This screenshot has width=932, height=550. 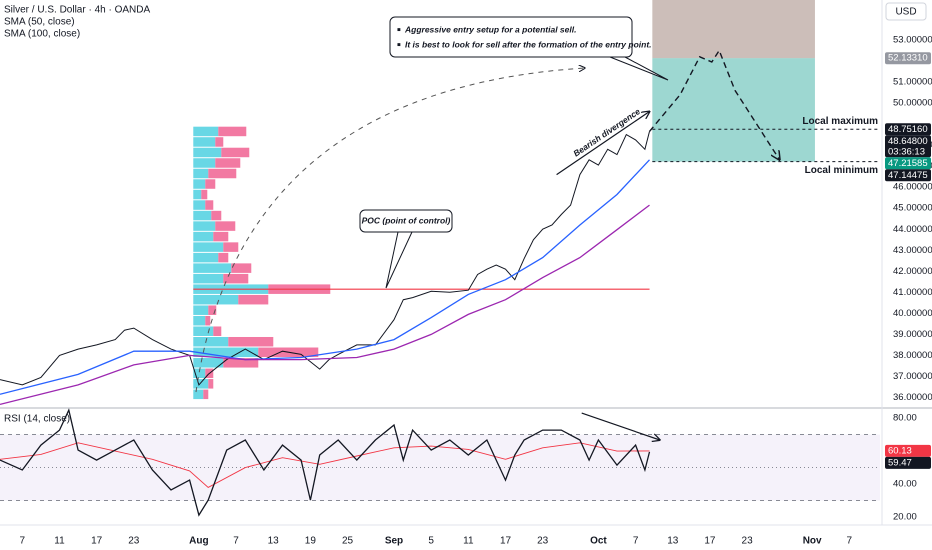 I want to click on y-tick-label: 51.00000, so click(x=912, y=82).